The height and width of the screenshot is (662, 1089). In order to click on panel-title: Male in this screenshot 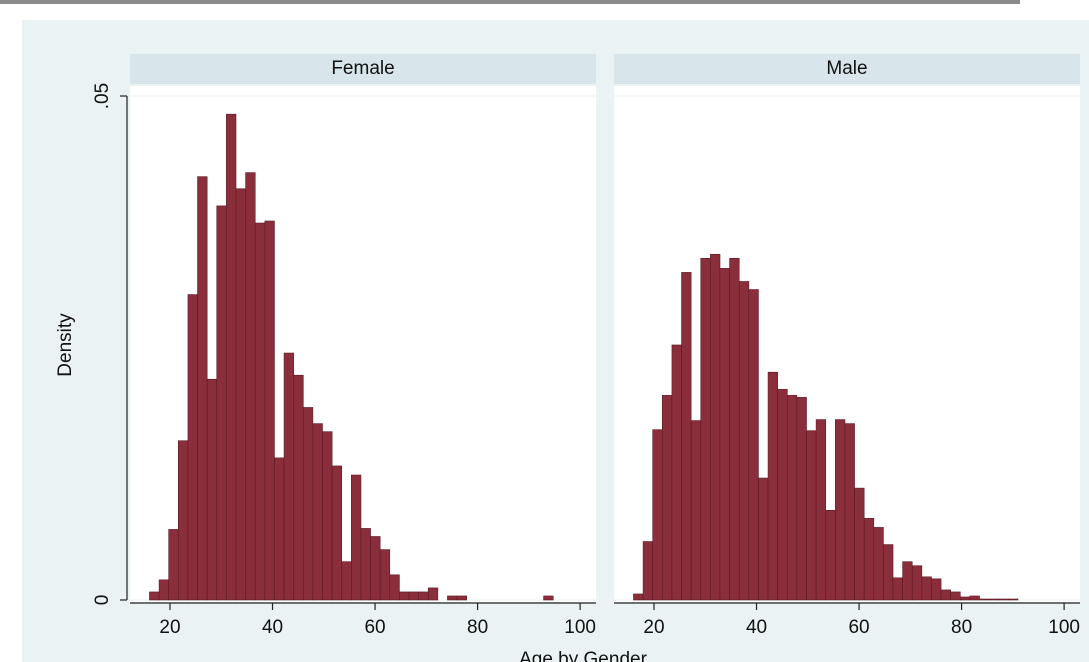, I will do `click(846, 68)`.